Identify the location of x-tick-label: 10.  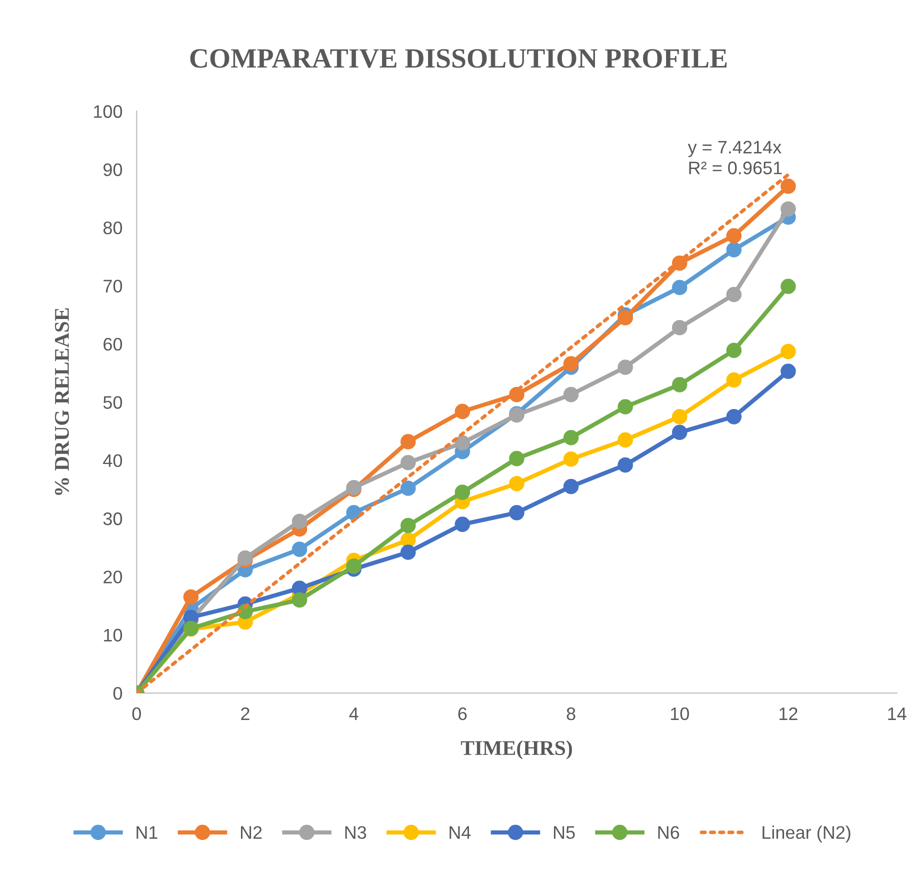
(679, 713).